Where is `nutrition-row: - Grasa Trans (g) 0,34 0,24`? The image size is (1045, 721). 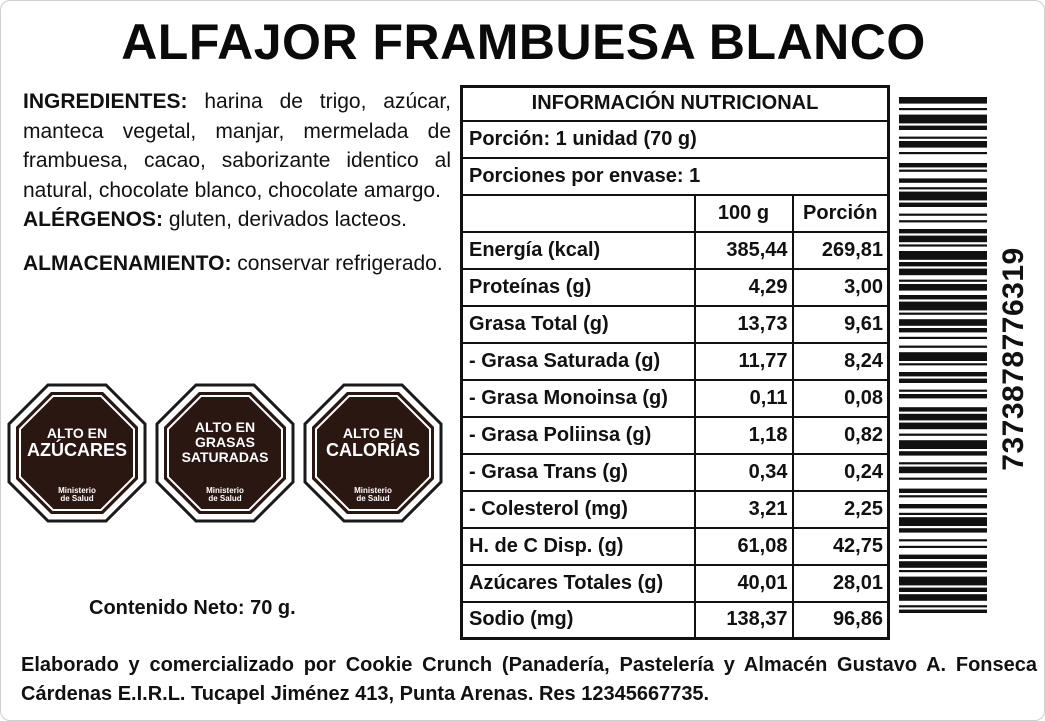 nutrition-row: - Grasa Trans (g) 0,34 0,24 is located at coordinates (675, 472).